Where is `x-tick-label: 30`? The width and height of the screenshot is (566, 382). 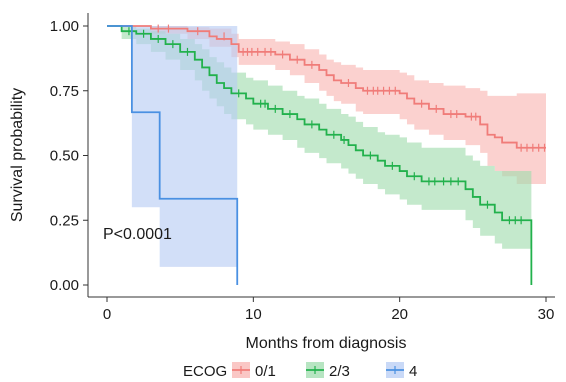 x-tick-label: 30 is located at coordinates (546, 314).